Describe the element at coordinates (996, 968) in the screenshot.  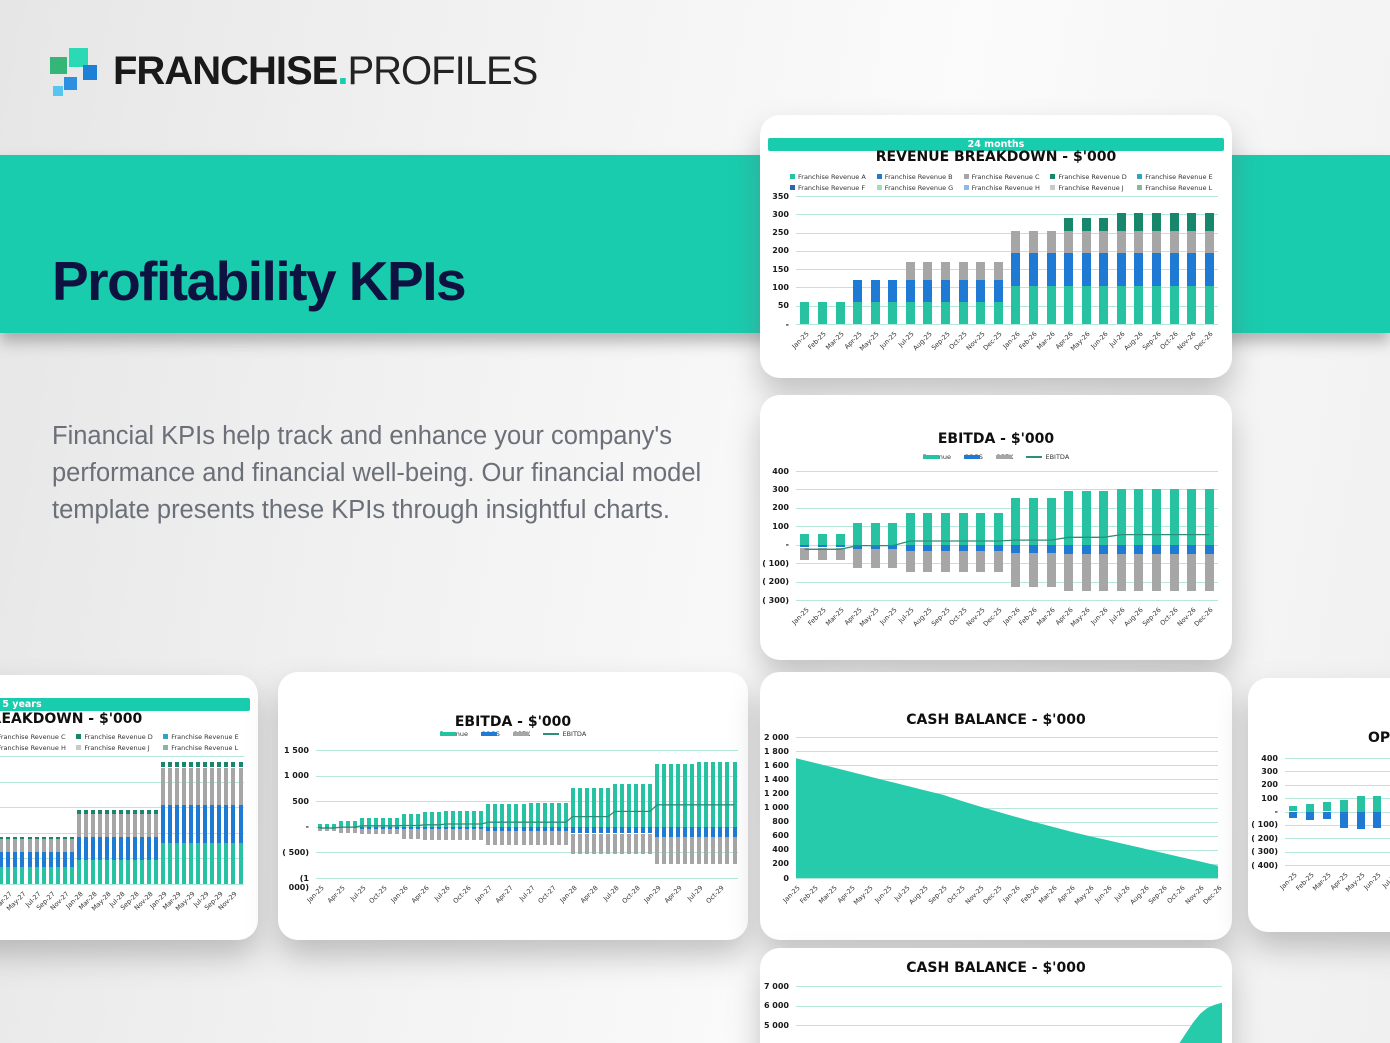
I see `chart-title: CASH BALANCE - $'000` at that location.